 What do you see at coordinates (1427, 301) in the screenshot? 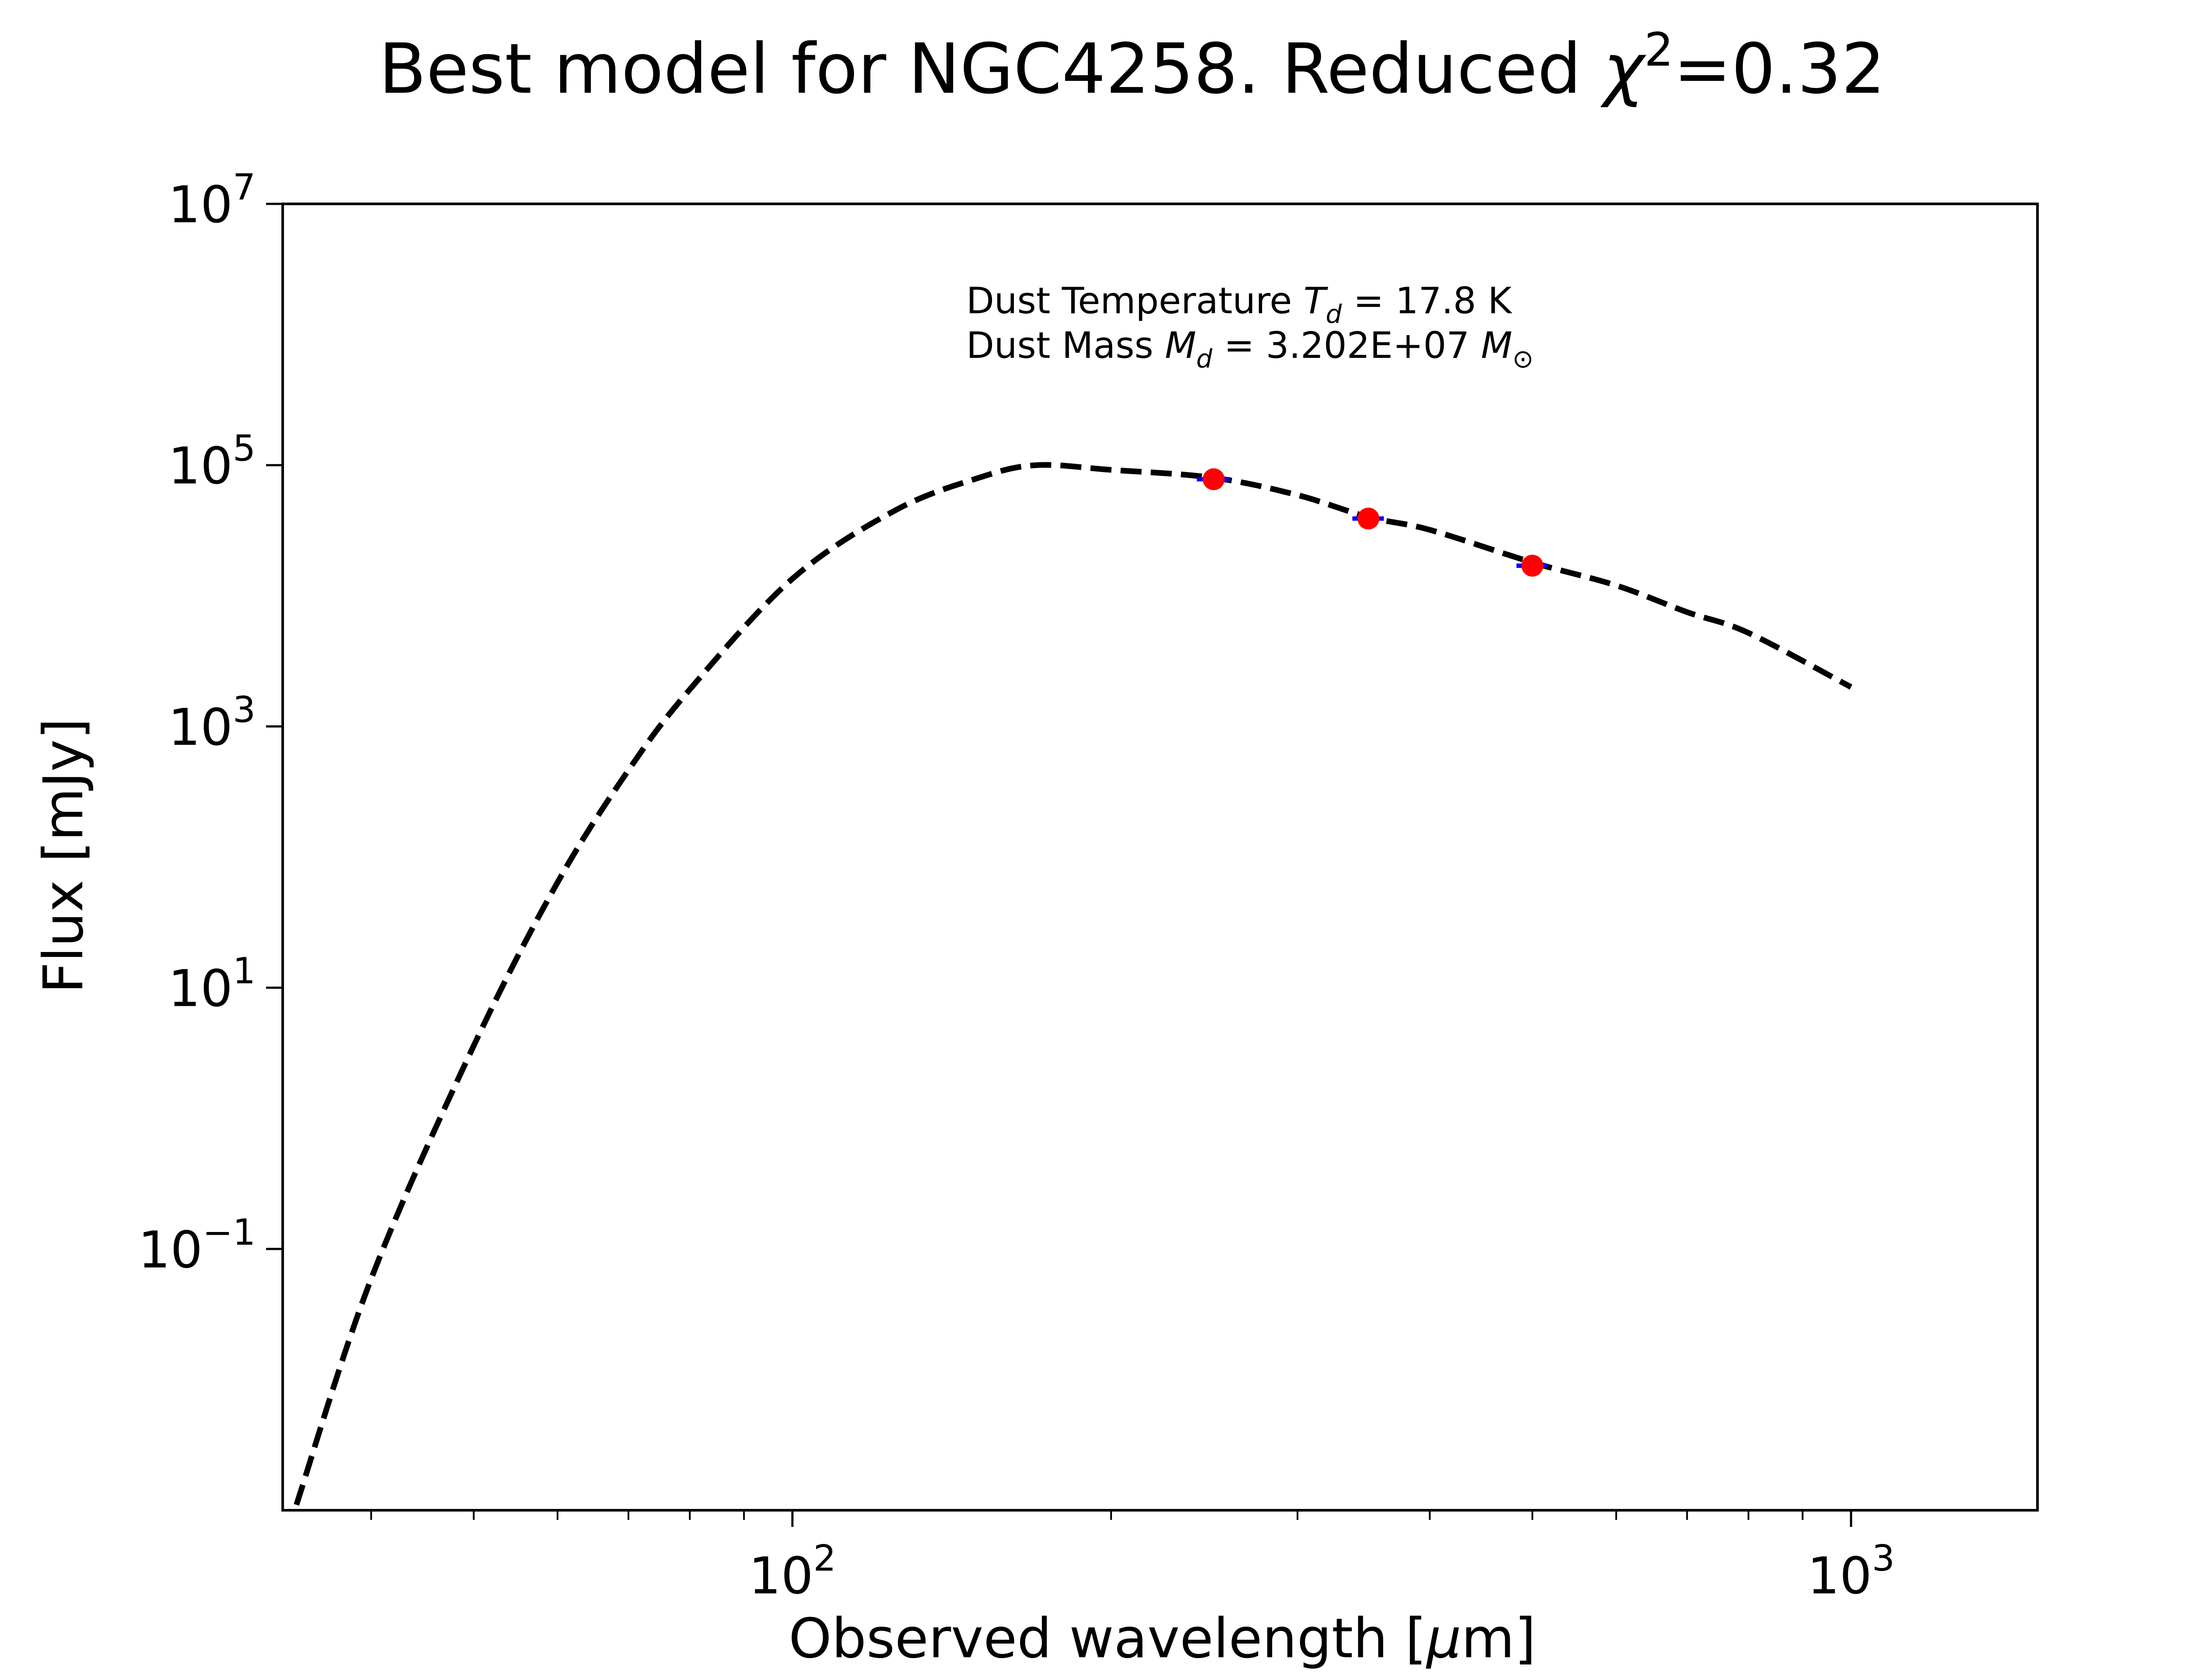
I see `annotation-temp-post: = 17.8 K` at bounding box center [1427, 301].